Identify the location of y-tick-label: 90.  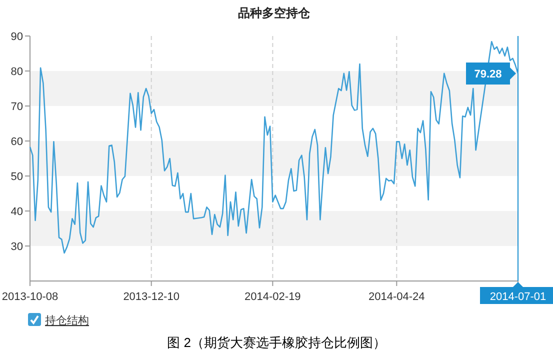
(16, 37).